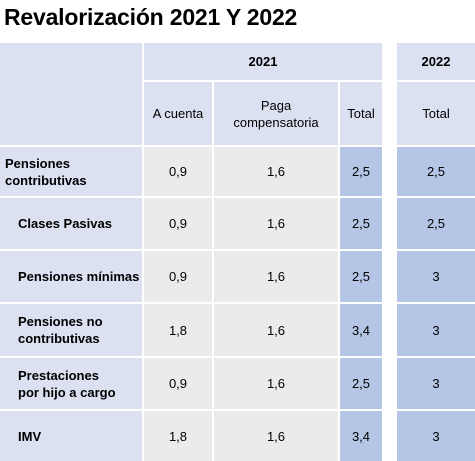  What do you see at coordinates (151, 17) in the screenshot?
I see `page-title: Revalorización 2021 Y 2022` at bounding box center [151, 17].